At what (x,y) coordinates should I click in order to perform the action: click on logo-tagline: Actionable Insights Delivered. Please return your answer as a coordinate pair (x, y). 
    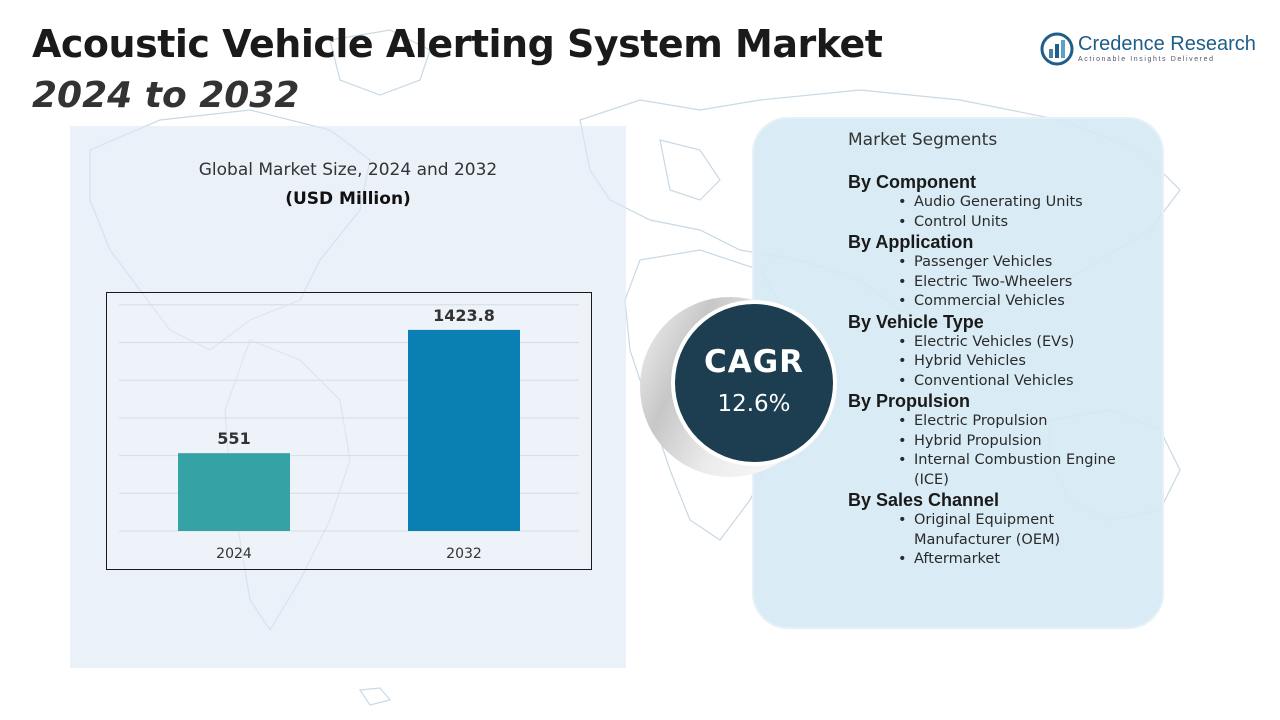
    Looking at the image, I should click on (1146, 59).